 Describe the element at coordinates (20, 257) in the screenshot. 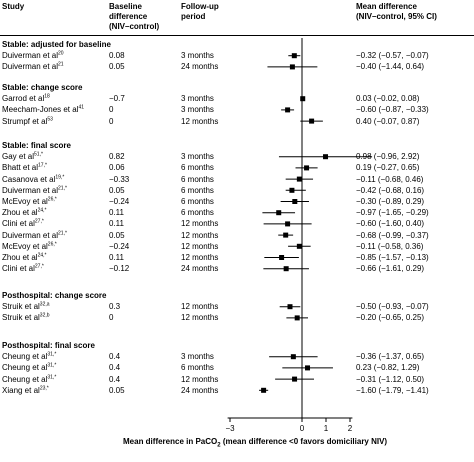

I see `study-author: Zhou et al` at that location.